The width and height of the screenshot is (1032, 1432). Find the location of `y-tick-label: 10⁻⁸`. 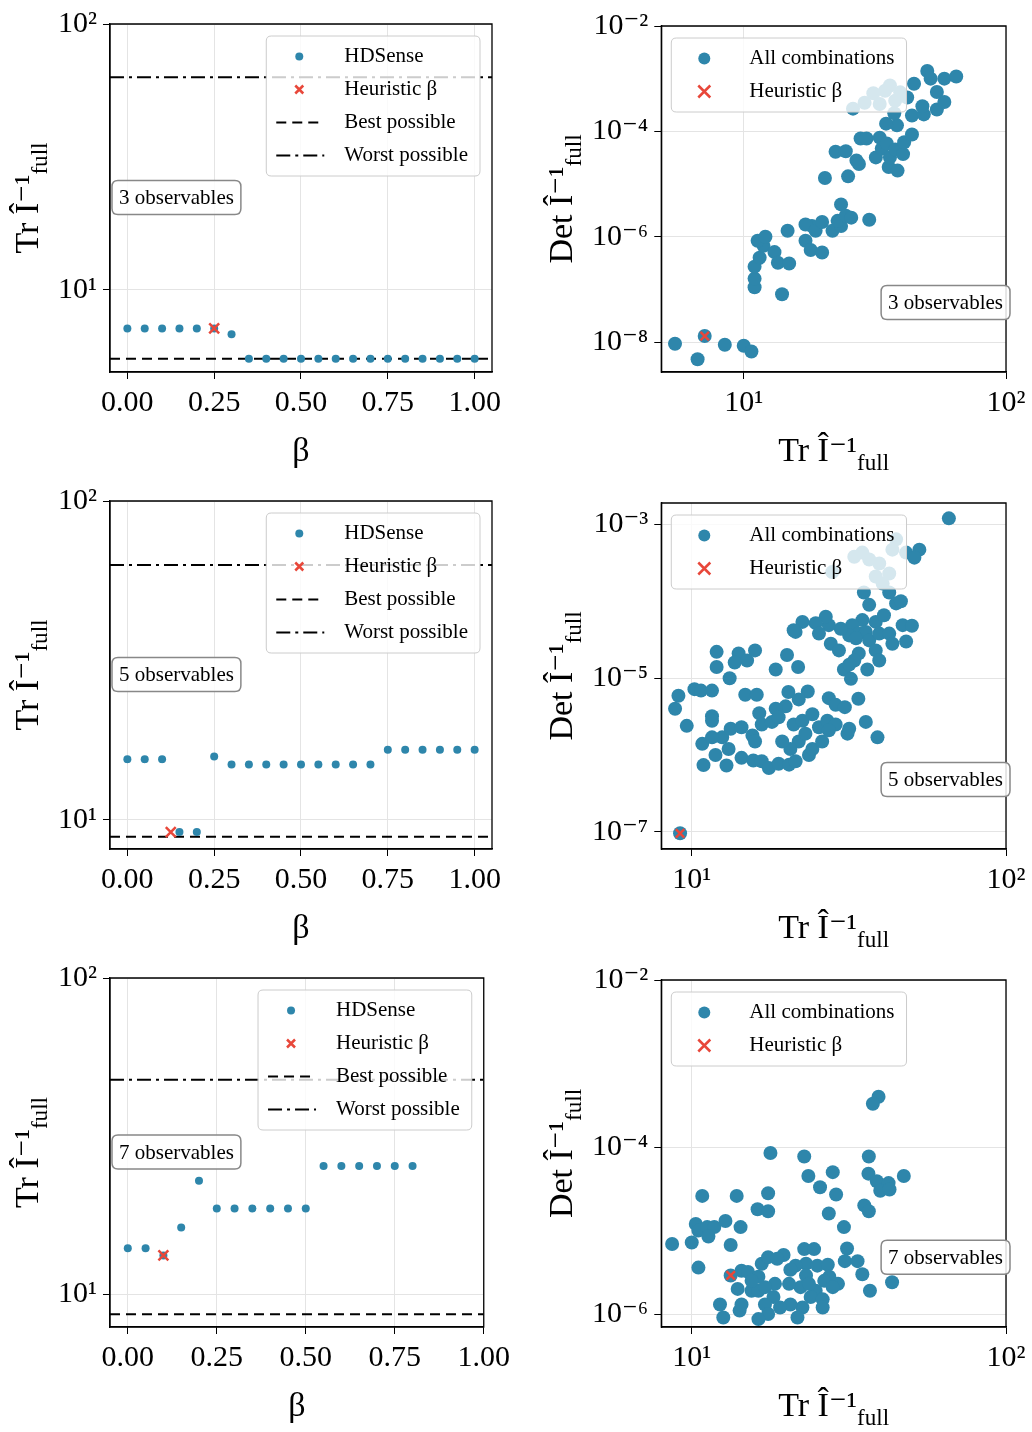

y-tick-label: 10⁻⁸ is located at coordinates (620, 339).